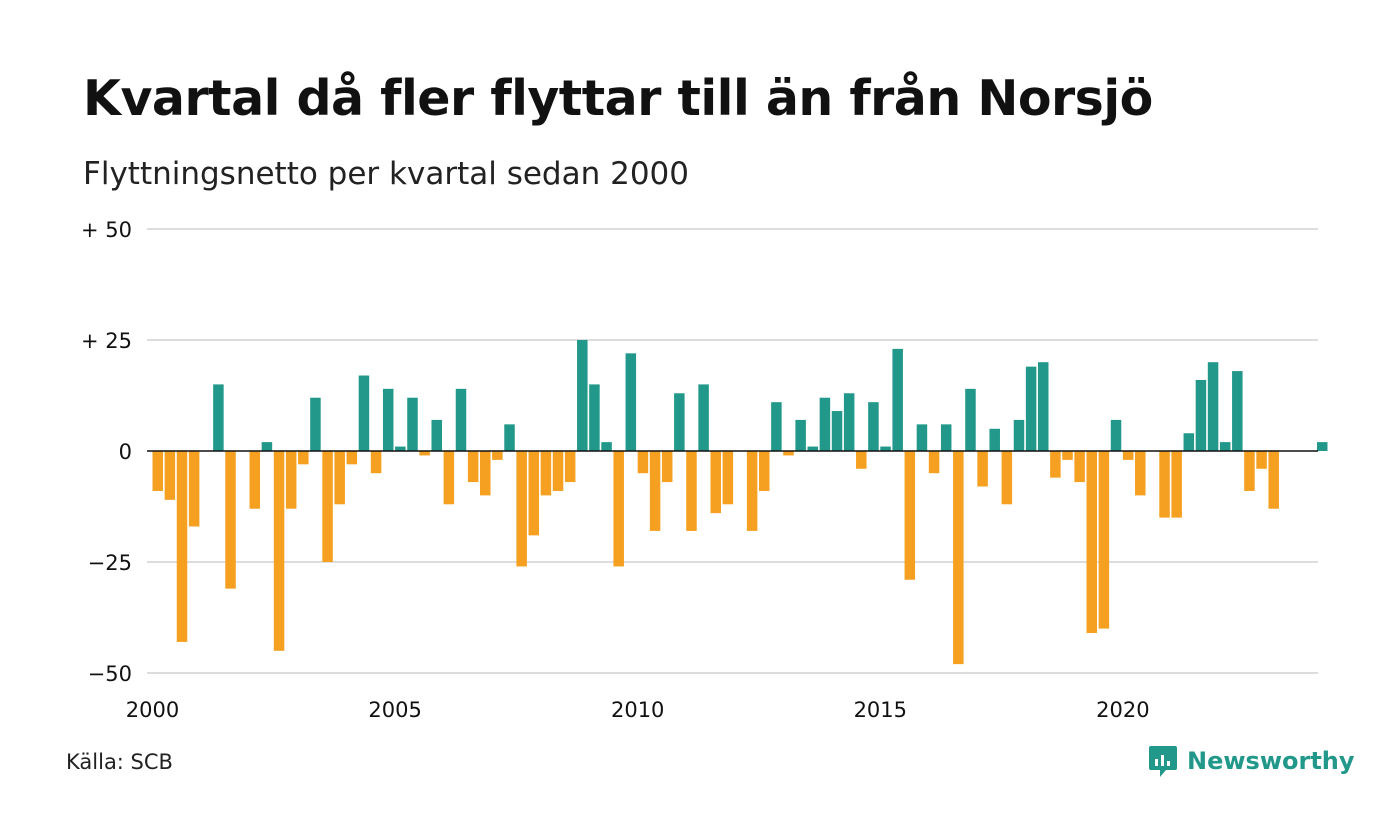 The image size is (1400, 840). I want to click on x-tick-label: 2015, so click(880, 710).